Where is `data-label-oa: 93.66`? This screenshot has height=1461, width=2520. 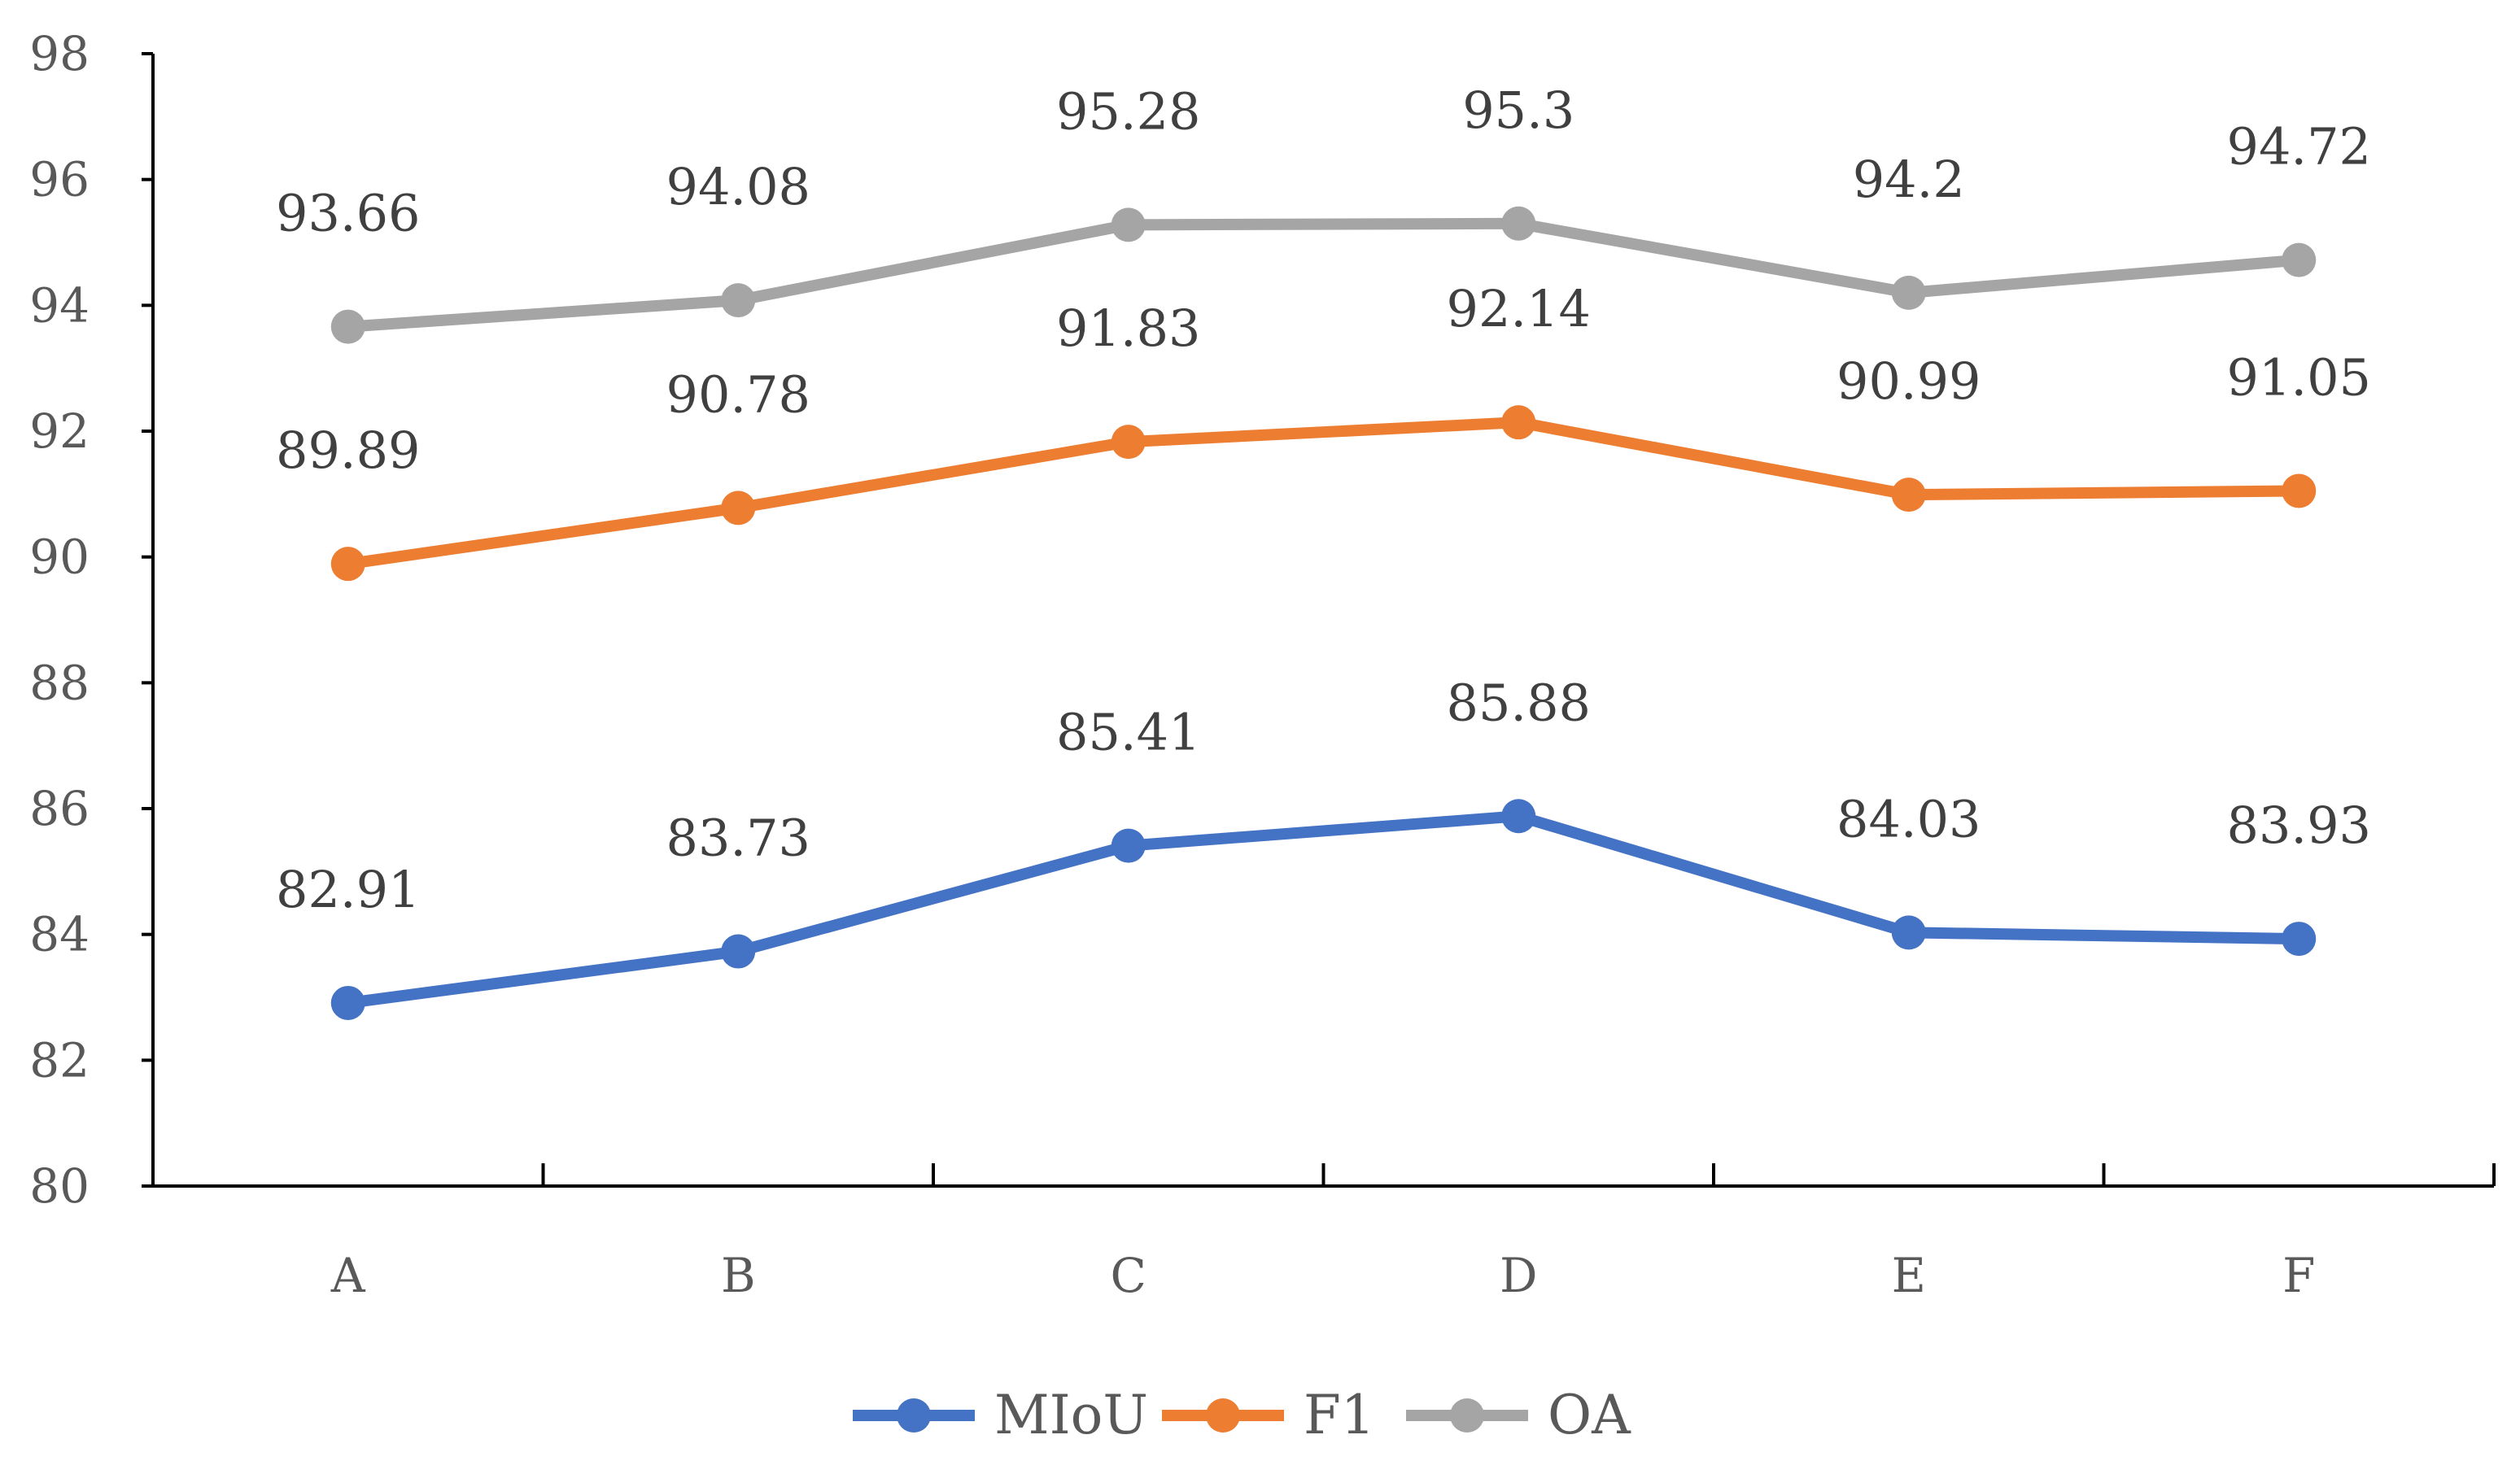 data-label-oa: 93.66 is located at coordinates (349, 213).